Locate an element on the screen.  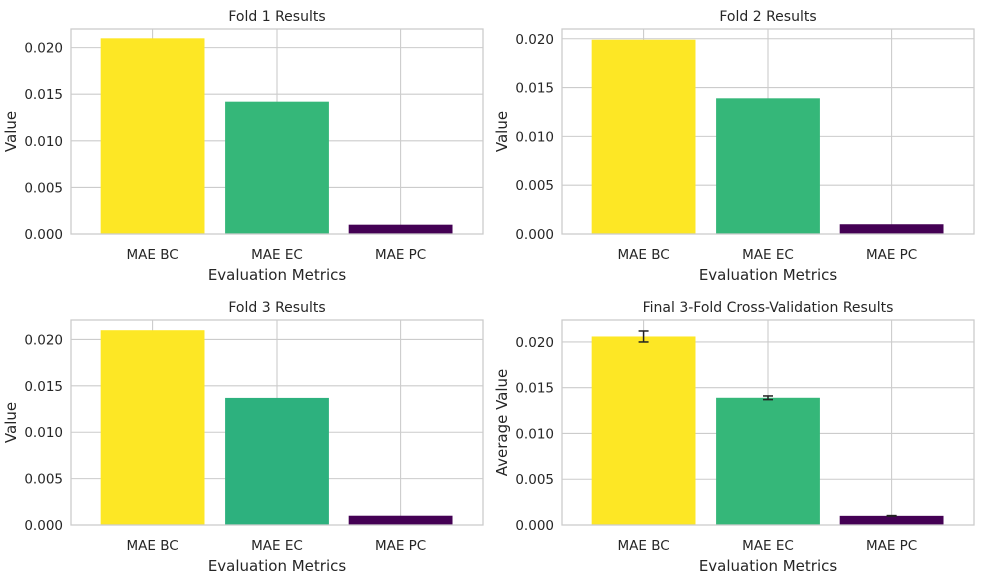
chart-title: Fold 1 Results is located at coordinates (276, 17).